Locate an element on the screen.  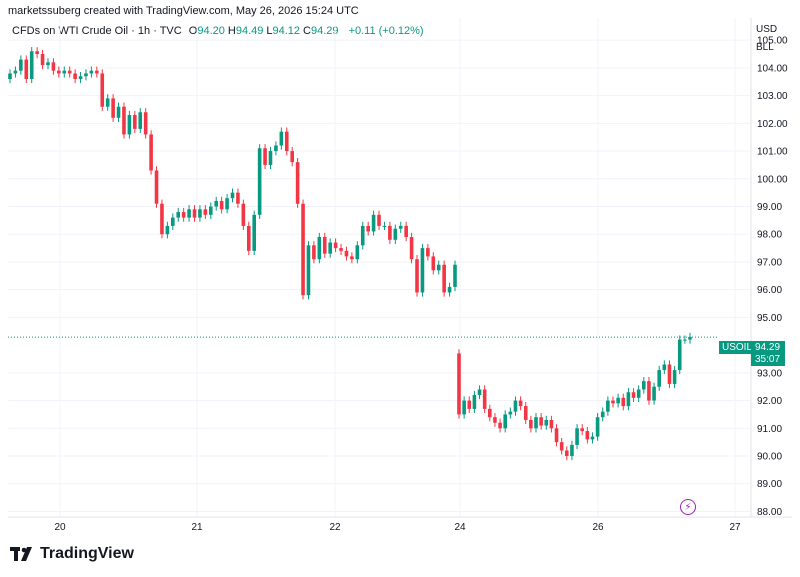
price-tick-label: 102.00 is located at coordinates (772, 124).